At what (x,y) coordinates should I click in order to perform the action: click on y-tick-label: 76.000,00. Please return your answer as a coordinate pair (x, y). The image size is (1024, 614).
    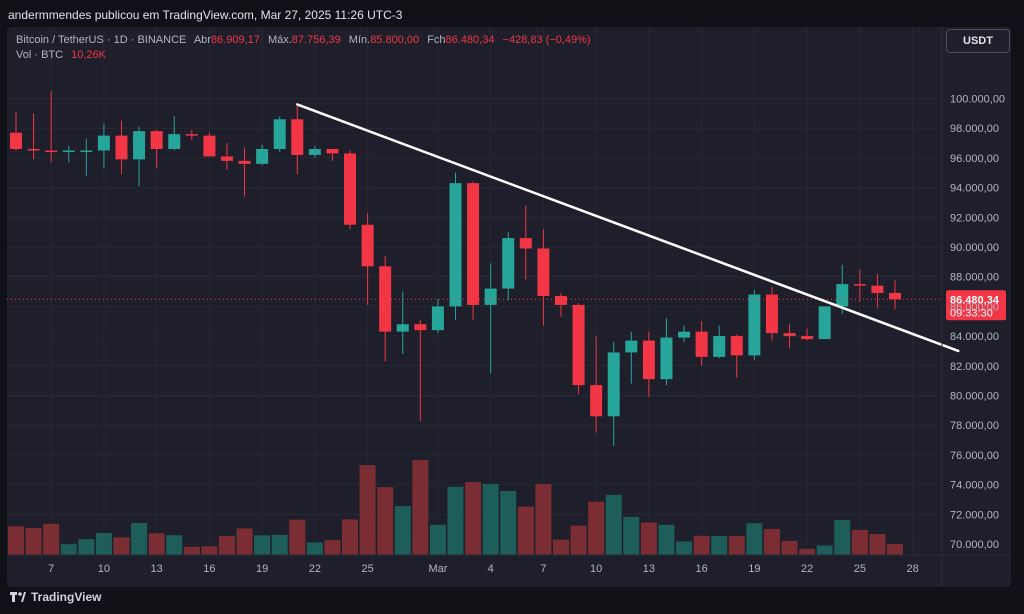
    Looking at the image, I should click on (974, 456).